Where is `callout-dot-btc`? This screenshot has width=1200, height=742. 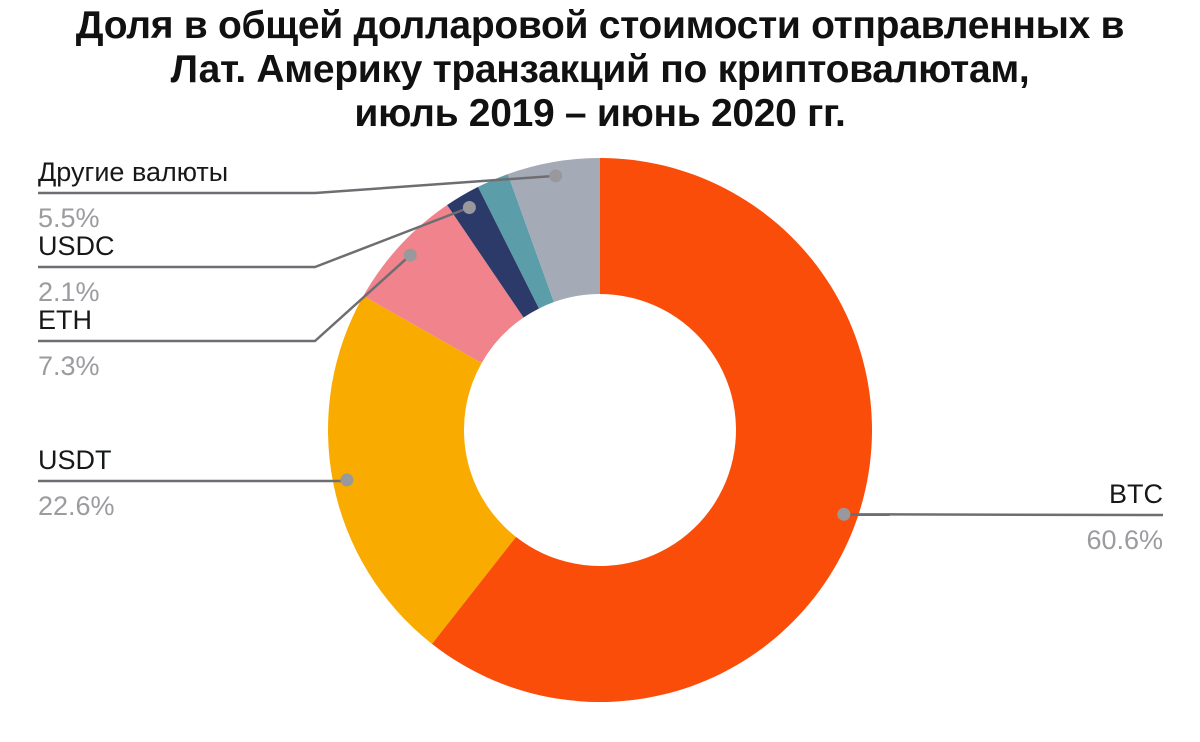 callout-dot-btc is located at coordinates (844, 514).